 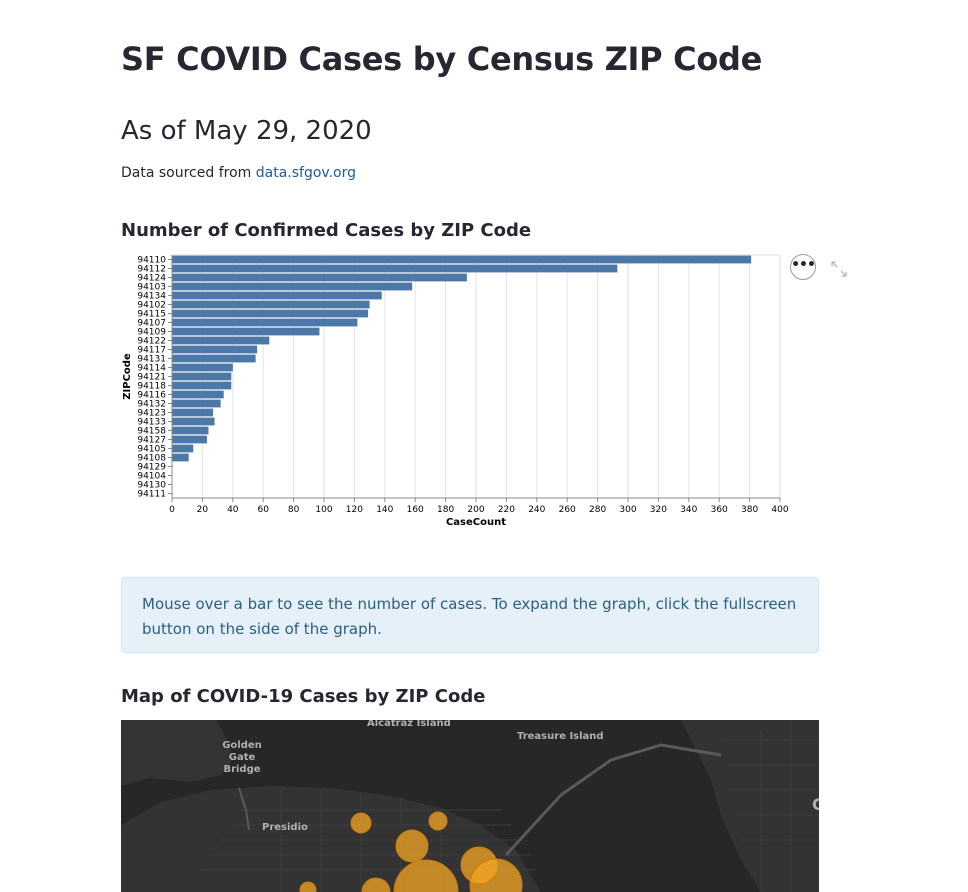 What do you see at coordinates (839, 269) in the screenshot?
I see `fullscreen-expand-icon` at bounding box center [839, 269].